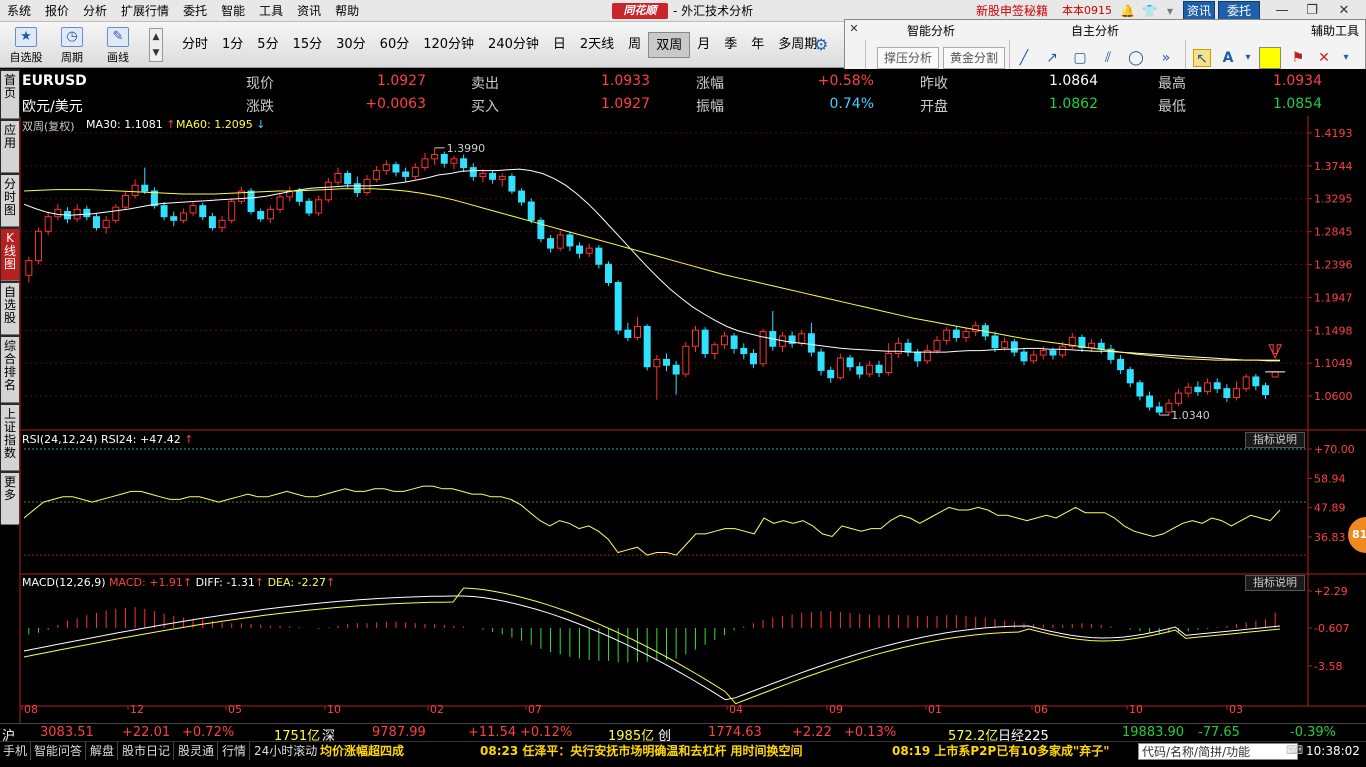 The width and height of the screenshot is (1366, 767). I want to click on left-tab-0: 首页, so click(10, 95).